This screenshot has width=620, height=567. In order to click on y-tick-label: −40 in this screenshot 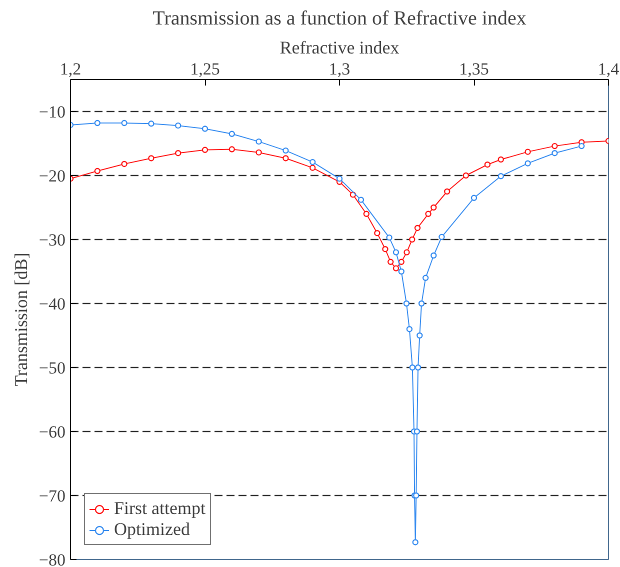, I will do `click(52, 304)`.